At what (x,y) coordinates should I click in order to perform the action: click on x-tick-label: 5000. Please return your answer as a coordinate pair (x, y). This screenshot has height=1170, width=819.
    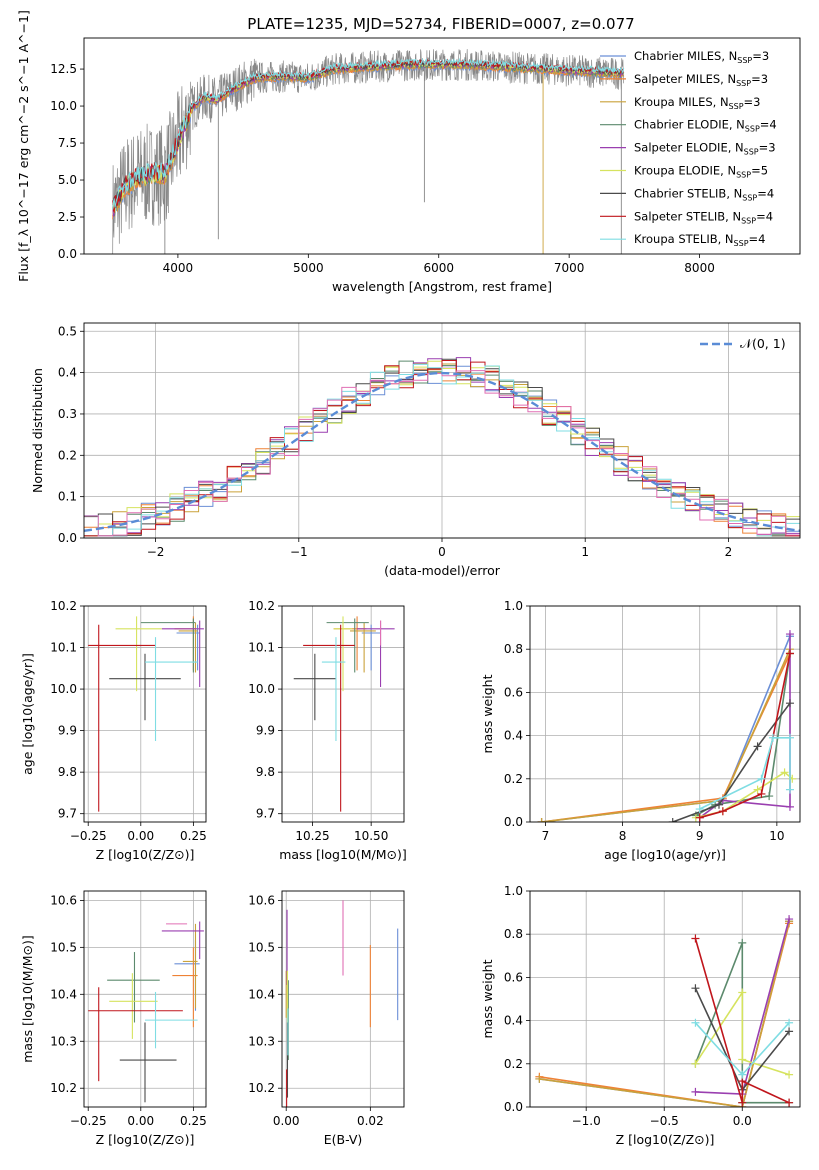
    Looking at the image, I should click on (308, 268).